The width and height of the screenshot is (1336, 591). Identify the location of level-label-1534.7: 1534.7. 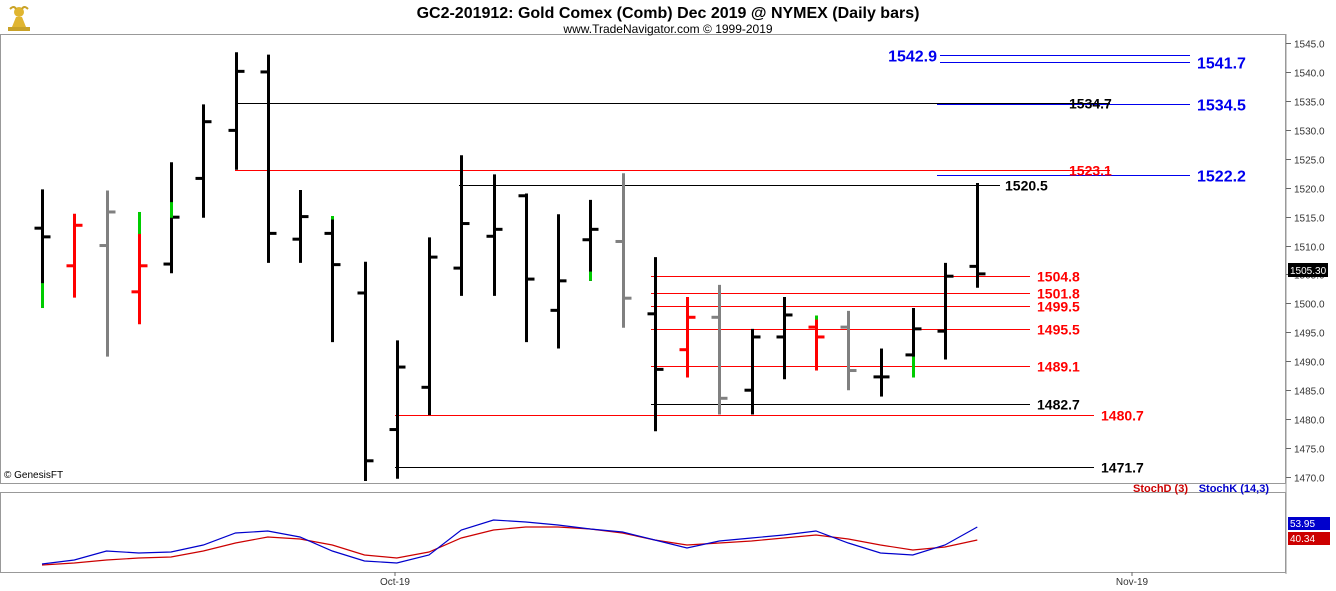
(1090, 104).